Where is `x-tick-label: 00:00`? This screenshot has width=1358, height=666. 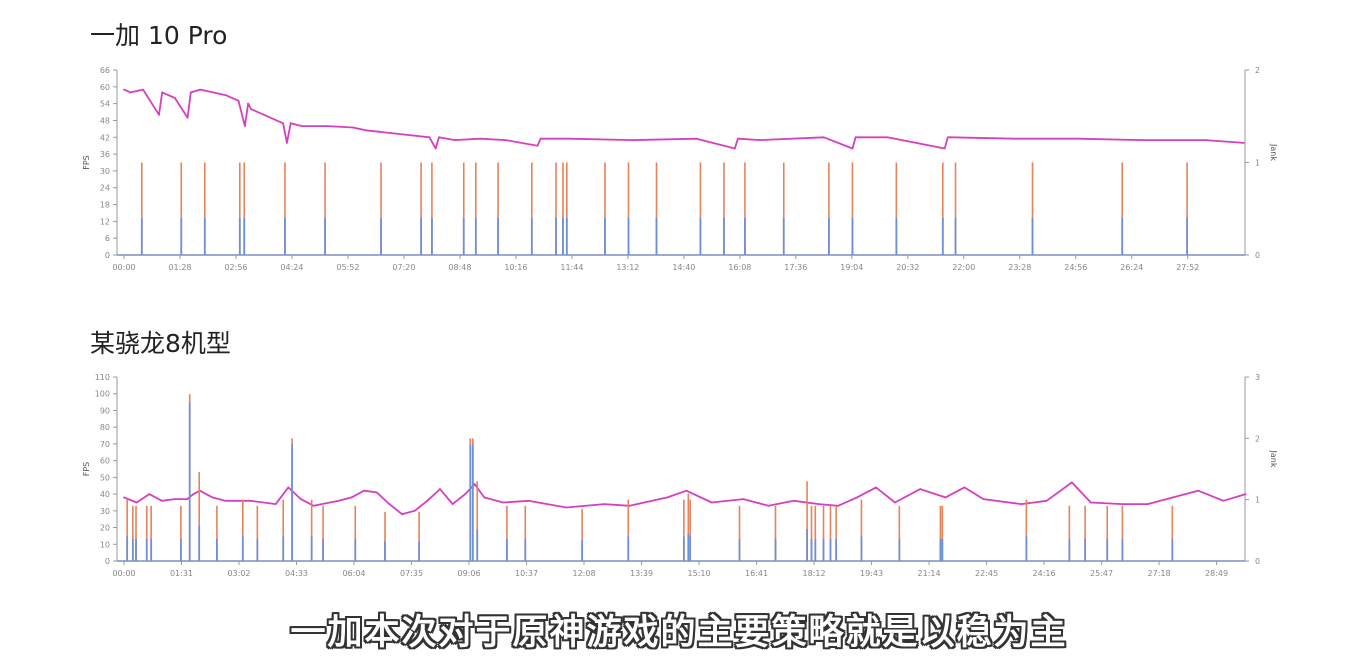
x-tick-label: 00:00 is located at coordinates (123, 573).